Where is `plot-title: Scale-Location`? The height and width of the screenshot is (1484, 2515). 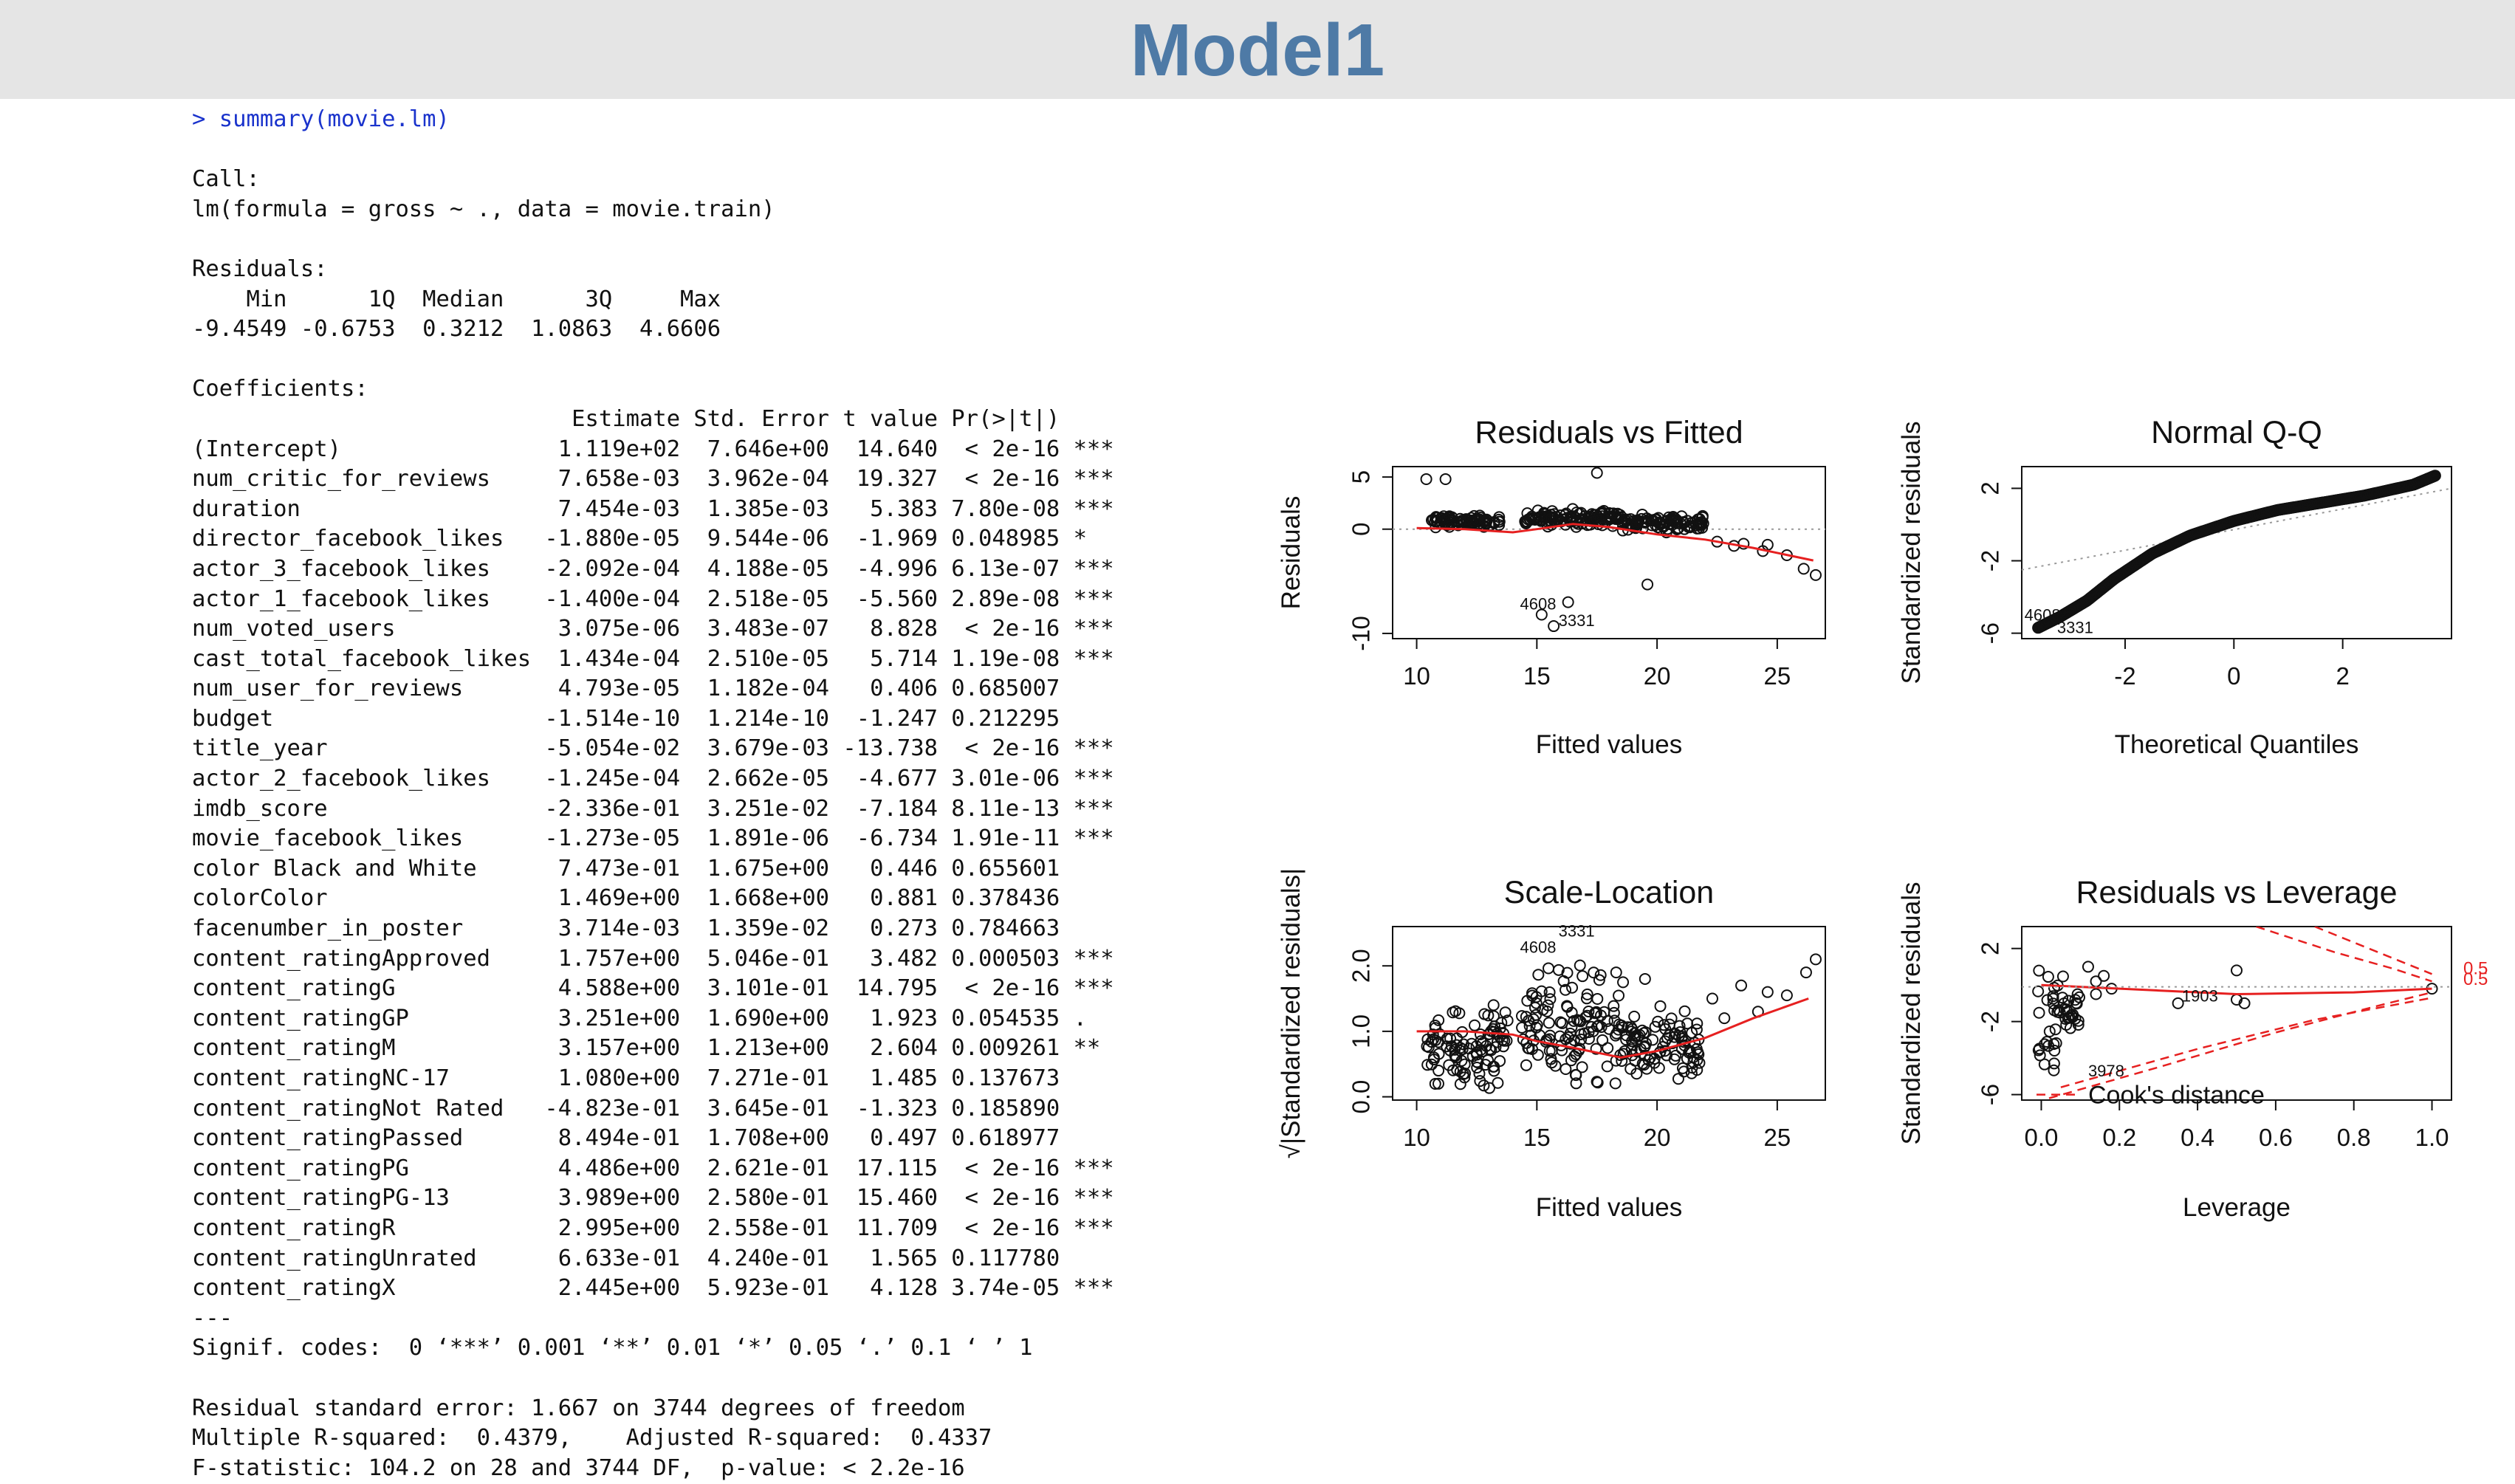 plot-title: Scale-Location is located at coordinates (1609, 892).